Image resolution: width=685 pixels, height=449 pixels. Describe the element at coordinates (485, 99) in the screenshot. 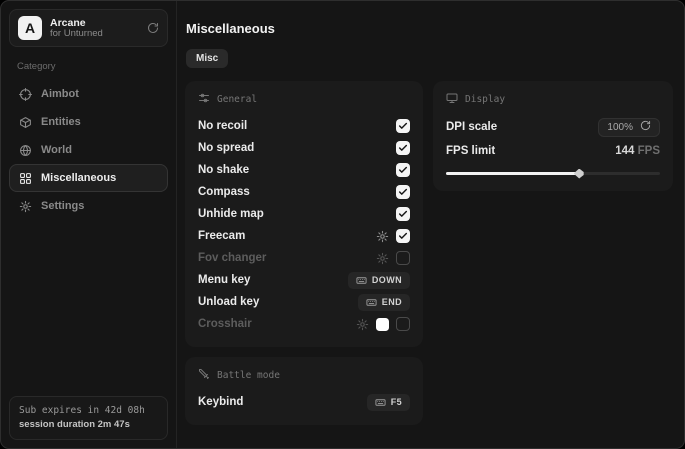

I see `display-panel-title: Display` at that location.